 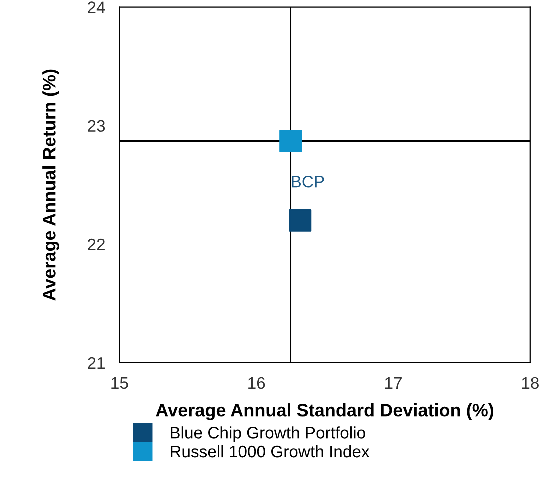 What do you see at coordinates (325, 412) in the screenshot?
I see `x-axis-title: Average Annual Standard Deviation (%)` at bounding box center [325, 412].